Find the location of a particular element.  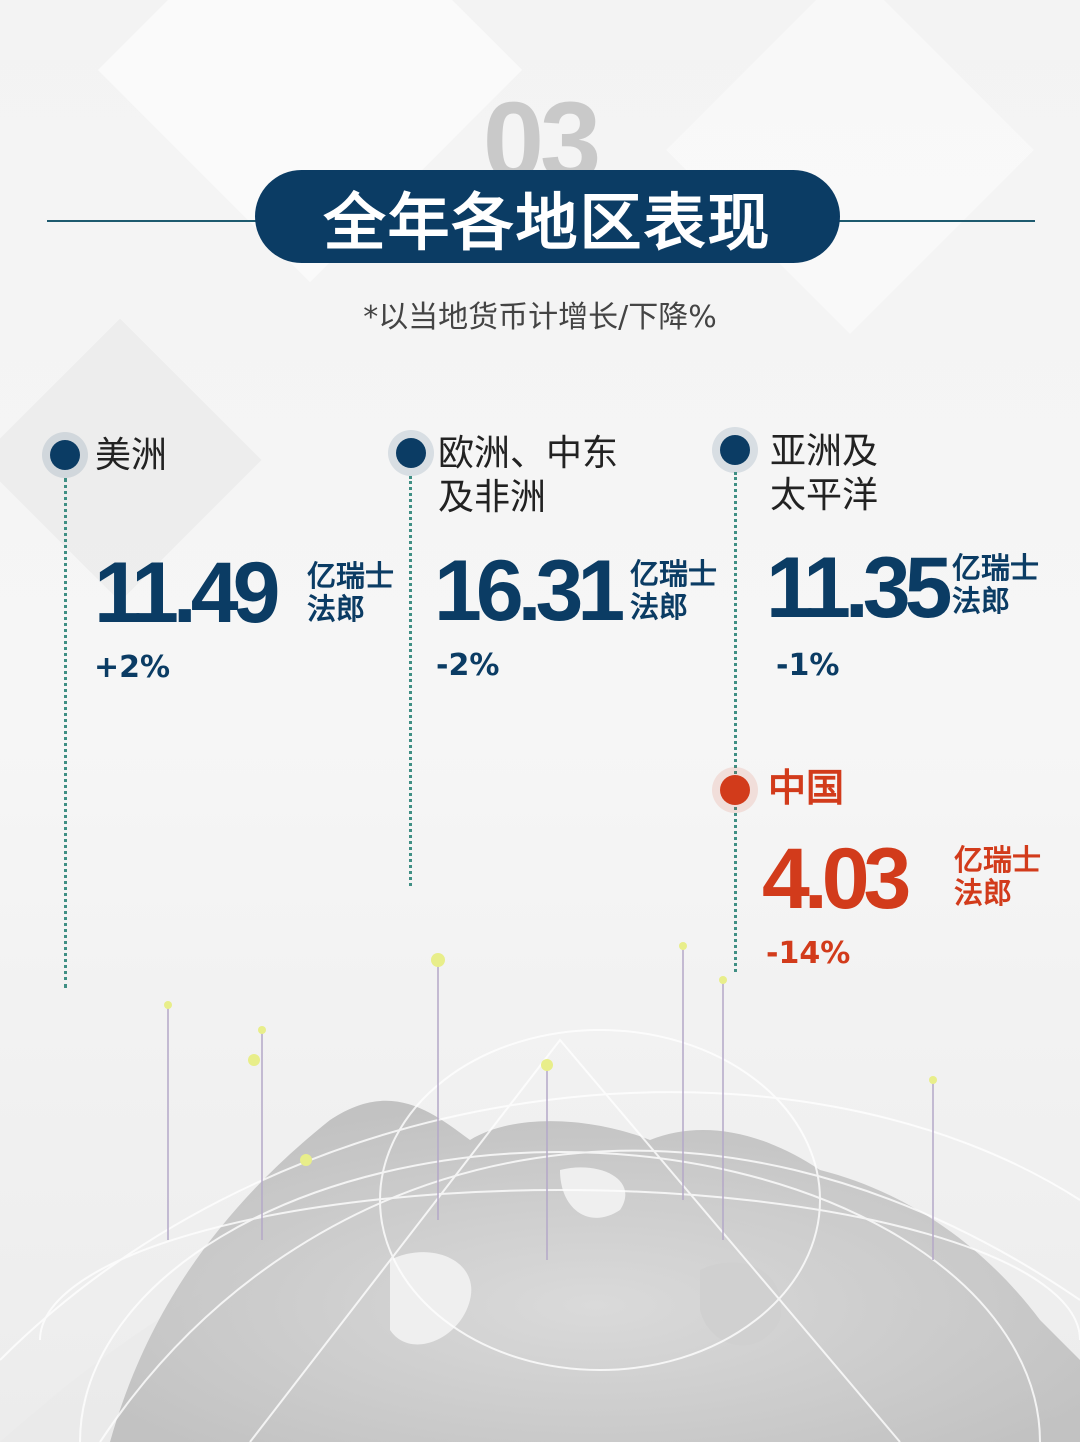

region-name-apac: 亚洲及 太平洋 is located at coordinates (824, 474).